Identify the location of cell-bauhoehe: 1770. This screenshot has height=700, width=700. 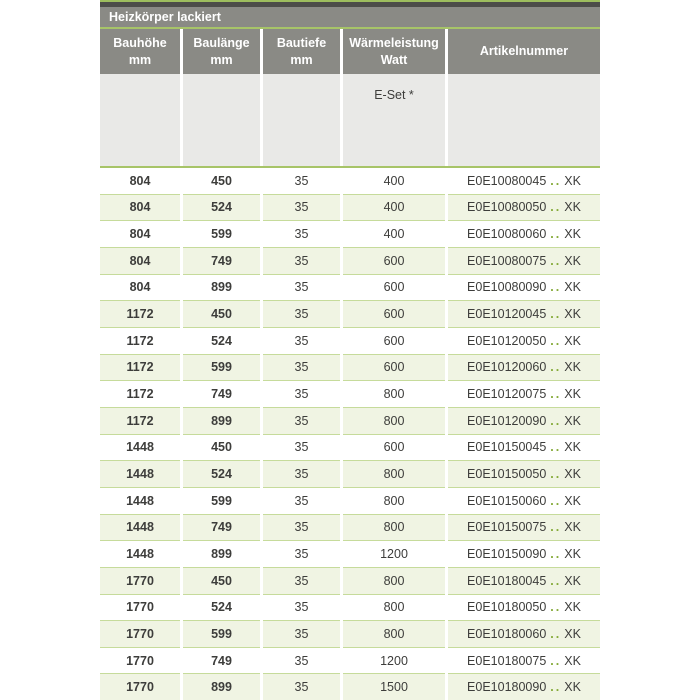
(140, 661).